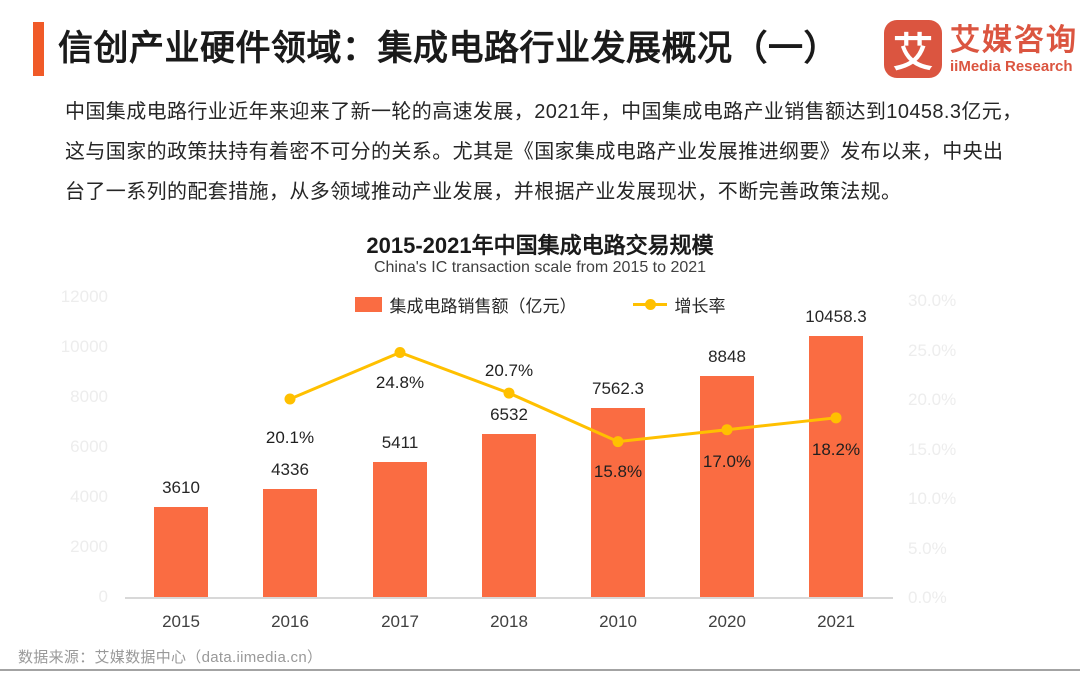  I want to click on line-series-swatch-icon, so click(649, 304).